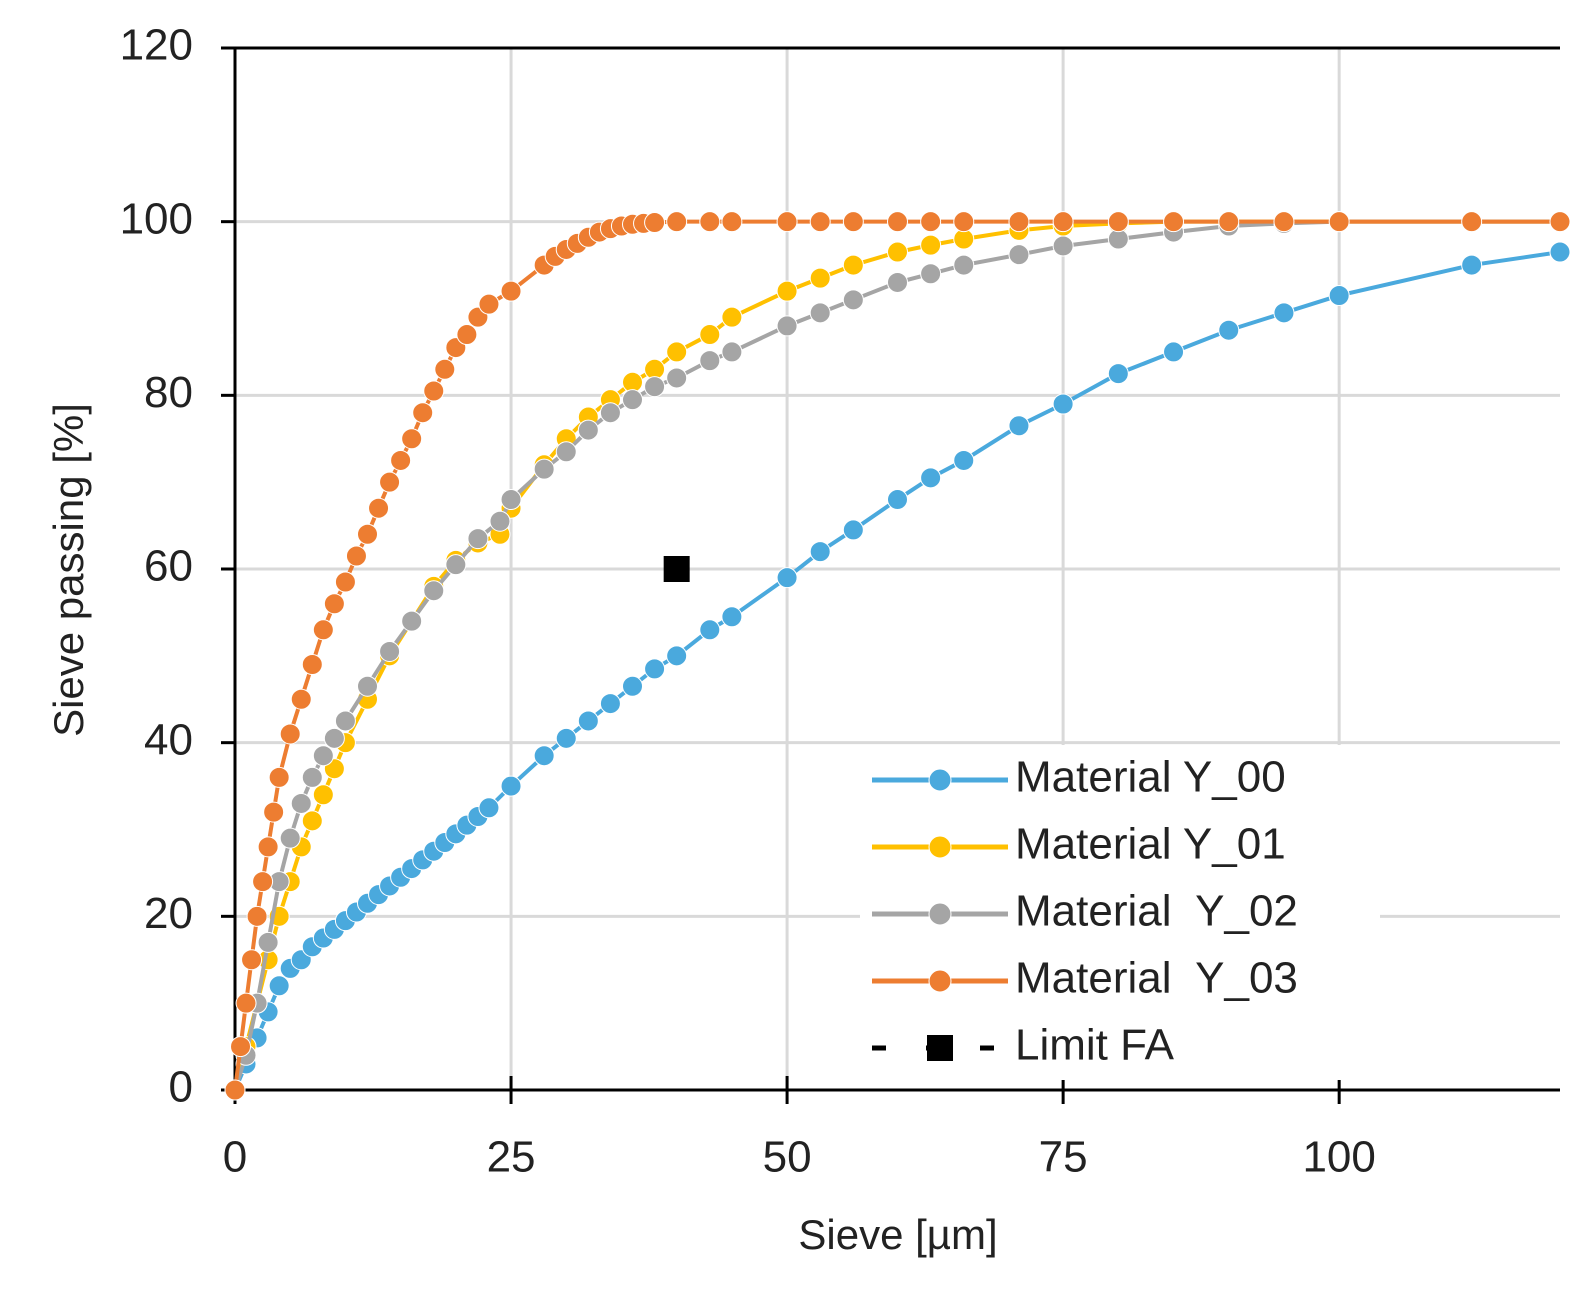 The width and height of the screenshot is (1589, 1304). I want to click on y-tick-label: 40, so click(168, 739).